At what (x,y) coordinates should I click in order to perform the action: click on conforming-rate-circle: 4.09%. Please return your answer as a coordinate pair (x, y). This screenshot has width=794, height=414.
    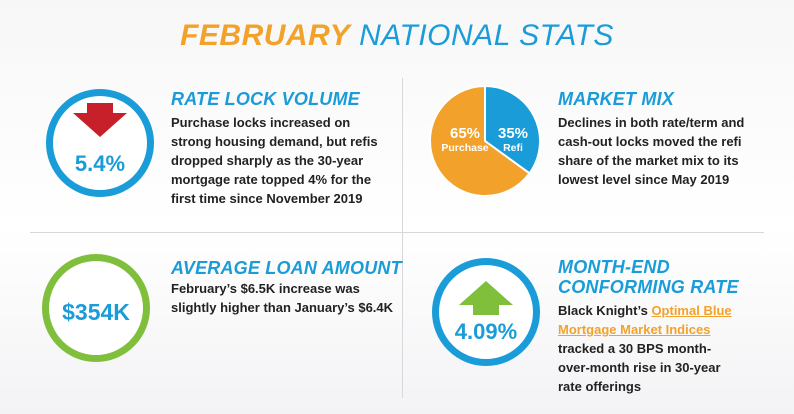
    Looking at the image, I should click on (486, 312).